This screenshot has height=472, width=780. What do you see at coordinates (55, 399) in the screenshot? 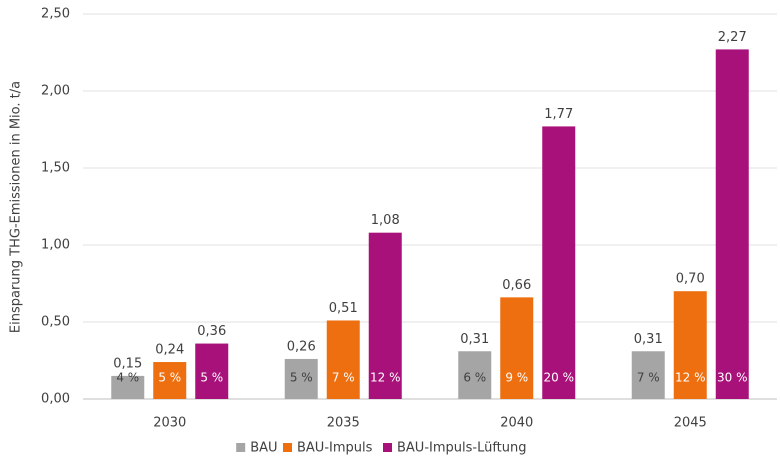
I see `y-tick-label: 0,00` at bounding box center [55, 399].